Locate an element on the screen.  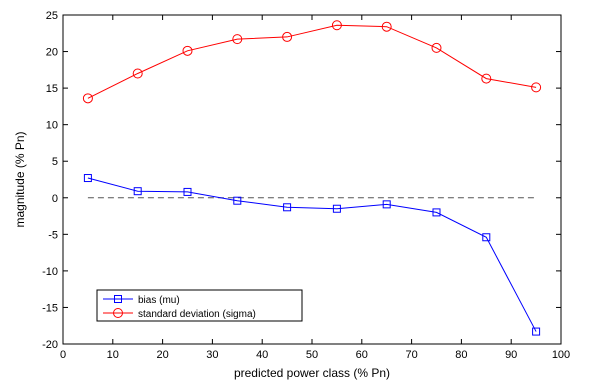
x-tick-label: 100 is located at coordinates (561, 355).